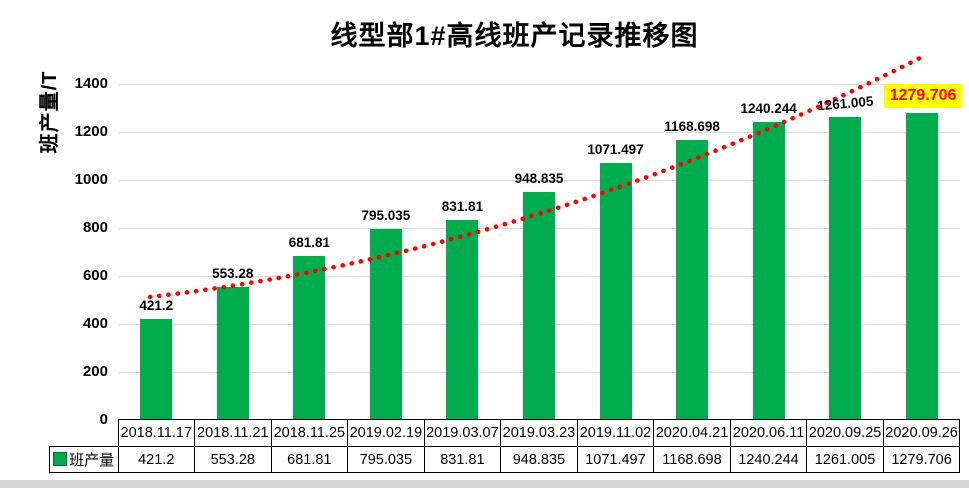 This screenshot has width=969, height=488. Describe the element at coordinates (233, 459) in the screenshot. I see `value-cell: 553.28` at that location.